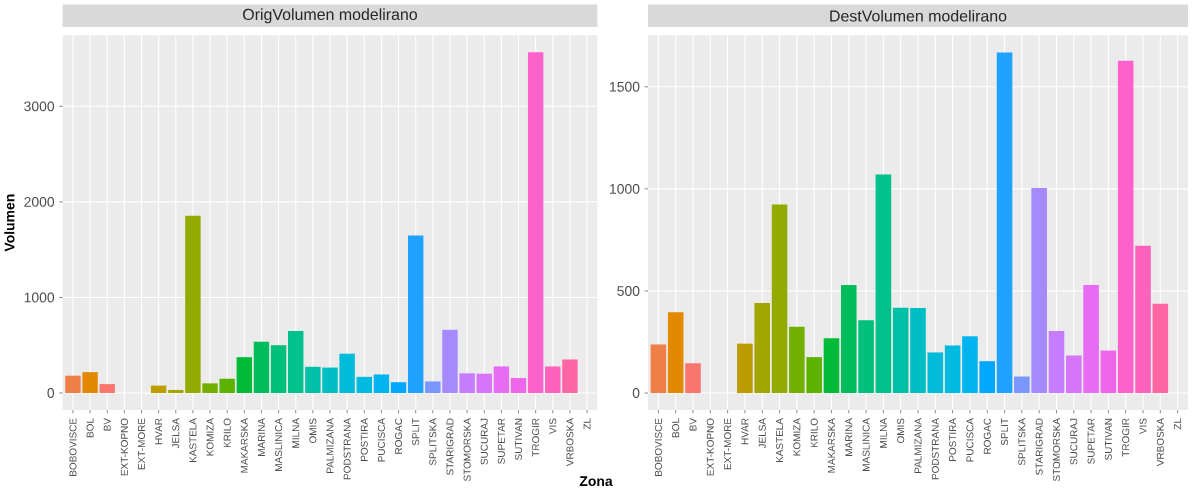 The width and height of the screenshot is (1192, 494). I want to click on x-tick-label: SUTIVAN, so click(518, 439).